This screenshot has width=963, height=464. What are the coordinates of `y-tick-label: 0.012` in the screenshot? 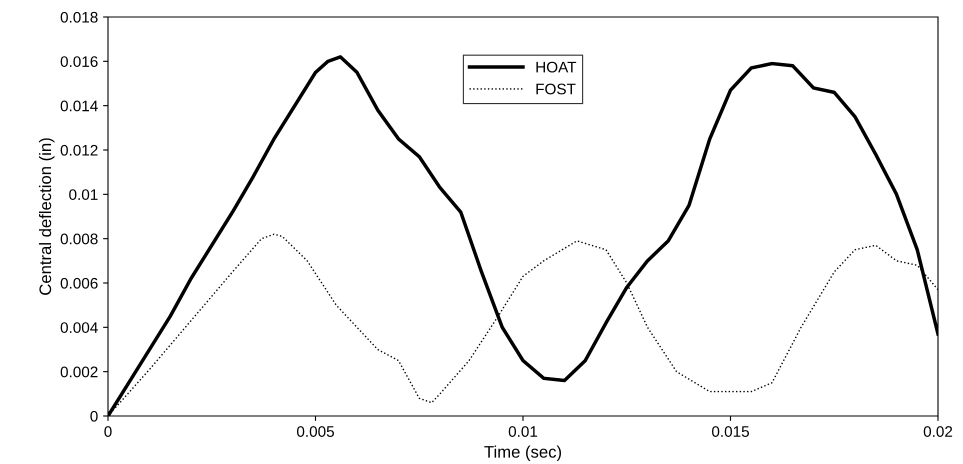 It's located at (79, 150).